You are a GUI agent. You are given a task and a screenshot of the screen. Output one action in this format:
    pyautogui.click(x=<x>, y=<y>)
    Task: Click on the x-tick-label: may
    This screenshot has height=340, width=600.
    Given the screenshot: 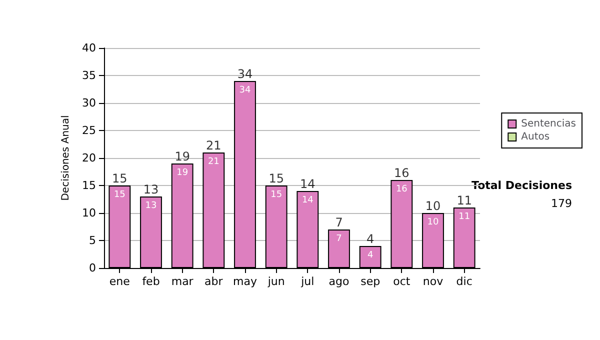 What is the action you would take?
    pyautogui.click(x=245, y=281)
    